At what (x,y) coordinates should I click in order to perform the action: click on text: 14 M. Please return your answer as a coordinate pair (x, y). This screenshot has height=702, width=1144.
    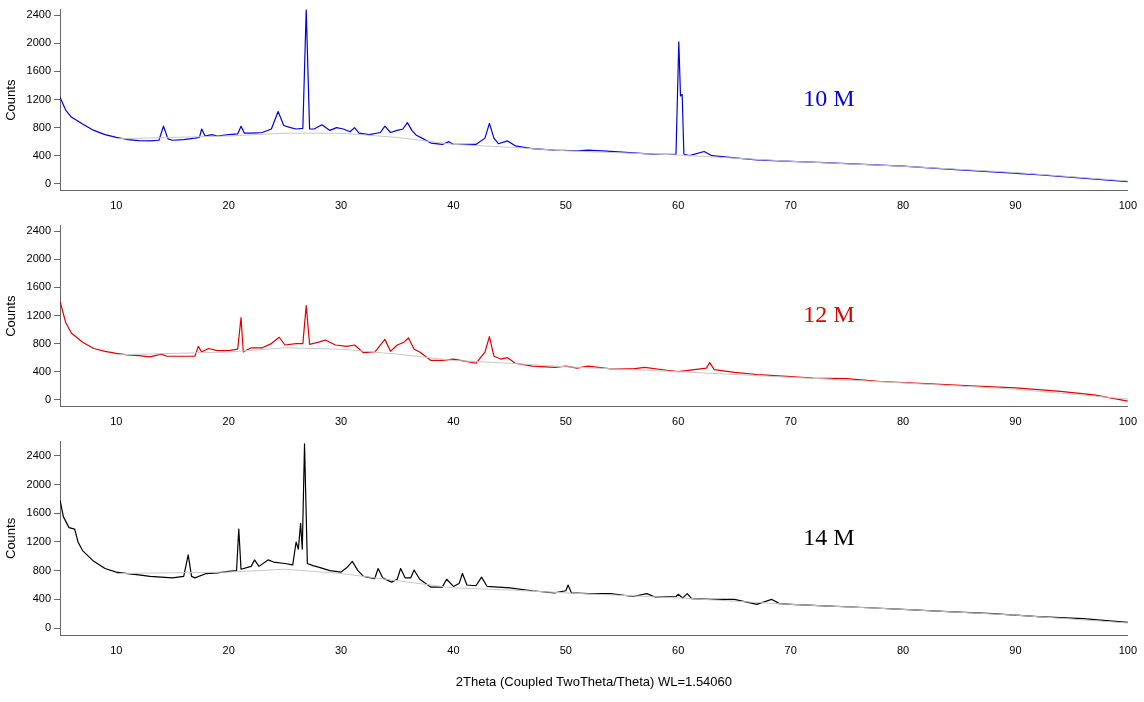
    Looking at the image, I should click on (829, 536).